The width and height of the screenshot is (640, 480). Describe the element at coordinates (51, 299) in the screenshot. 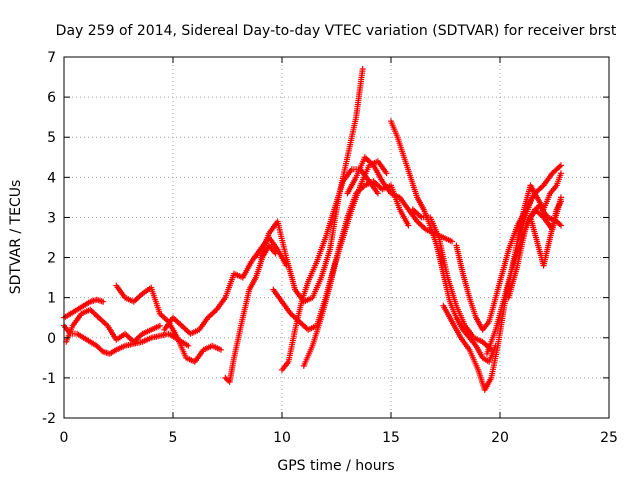

I see `y-tick-label: 1` at that location.